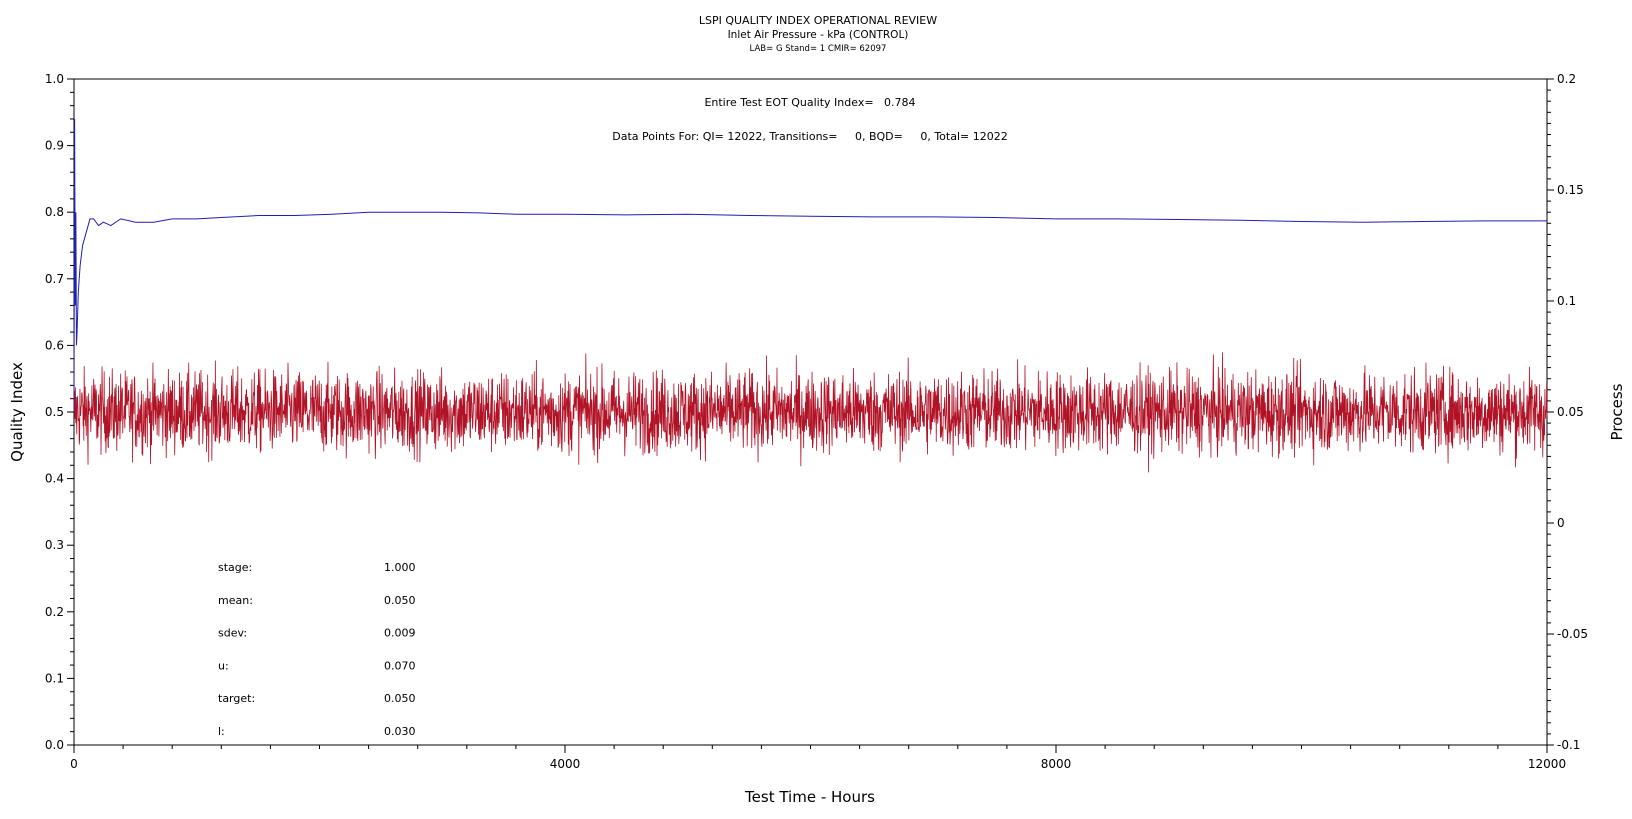 This screenshot has height=819, width=1632. I want to click on process-series, so click(810, 412).